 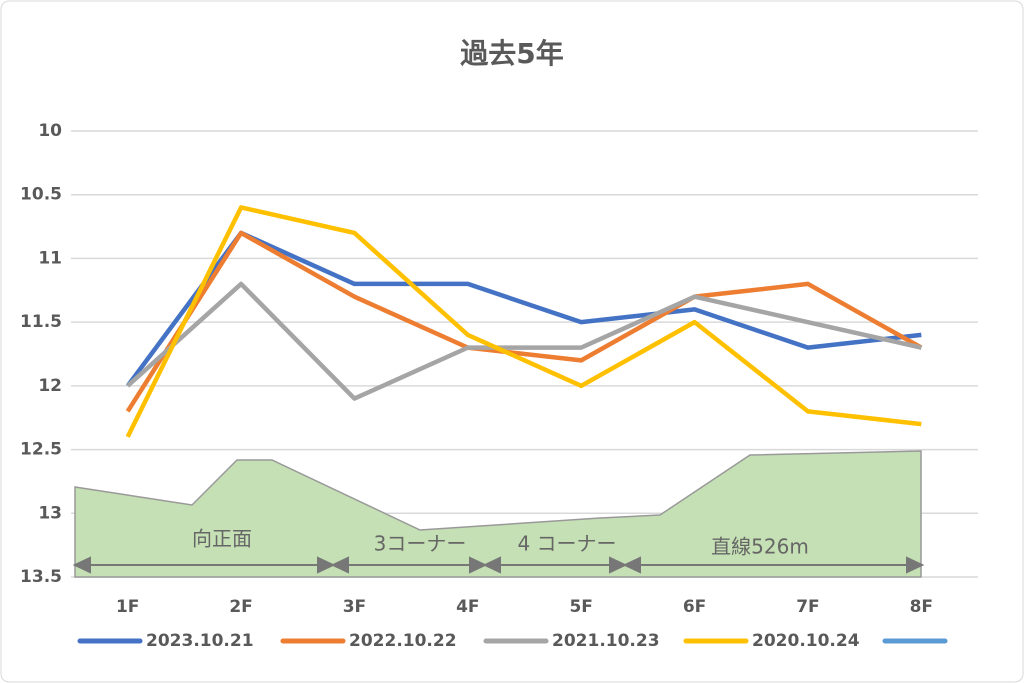 I want to click on annotation: 向正面, so click(x=222, y=539).